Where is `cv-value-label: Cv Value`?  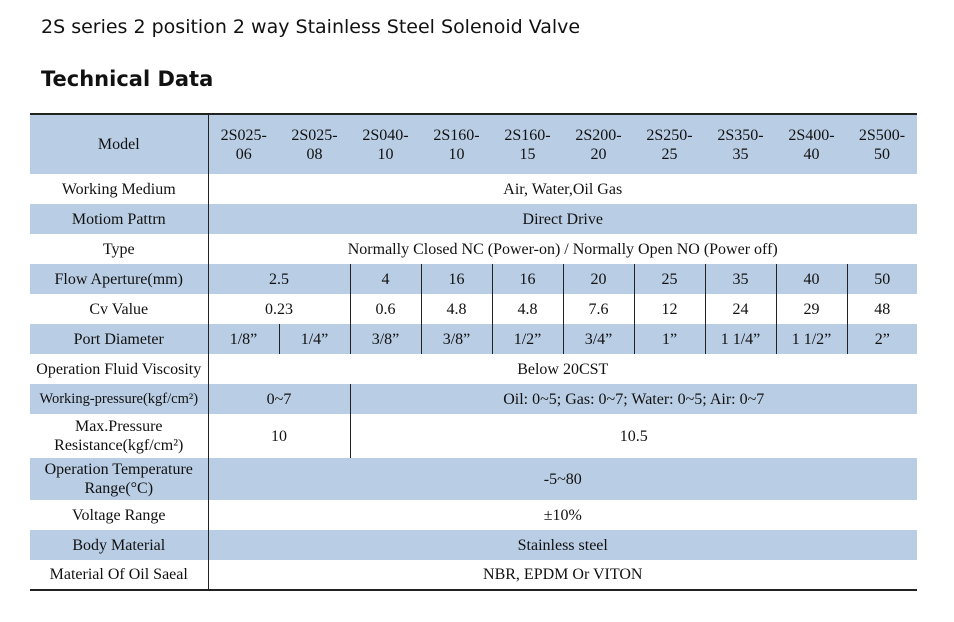 cv-value-label: Cv Value is located at coordinates (119, 309).